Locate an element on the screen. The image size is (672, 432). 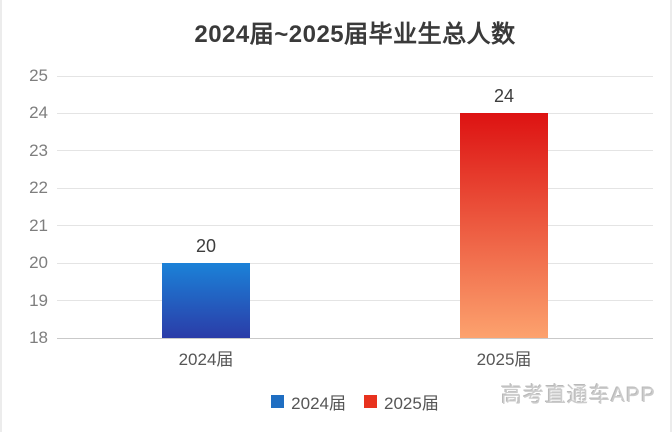
x-axis-category-label: 2024届 is located at coordinates (206, 359).